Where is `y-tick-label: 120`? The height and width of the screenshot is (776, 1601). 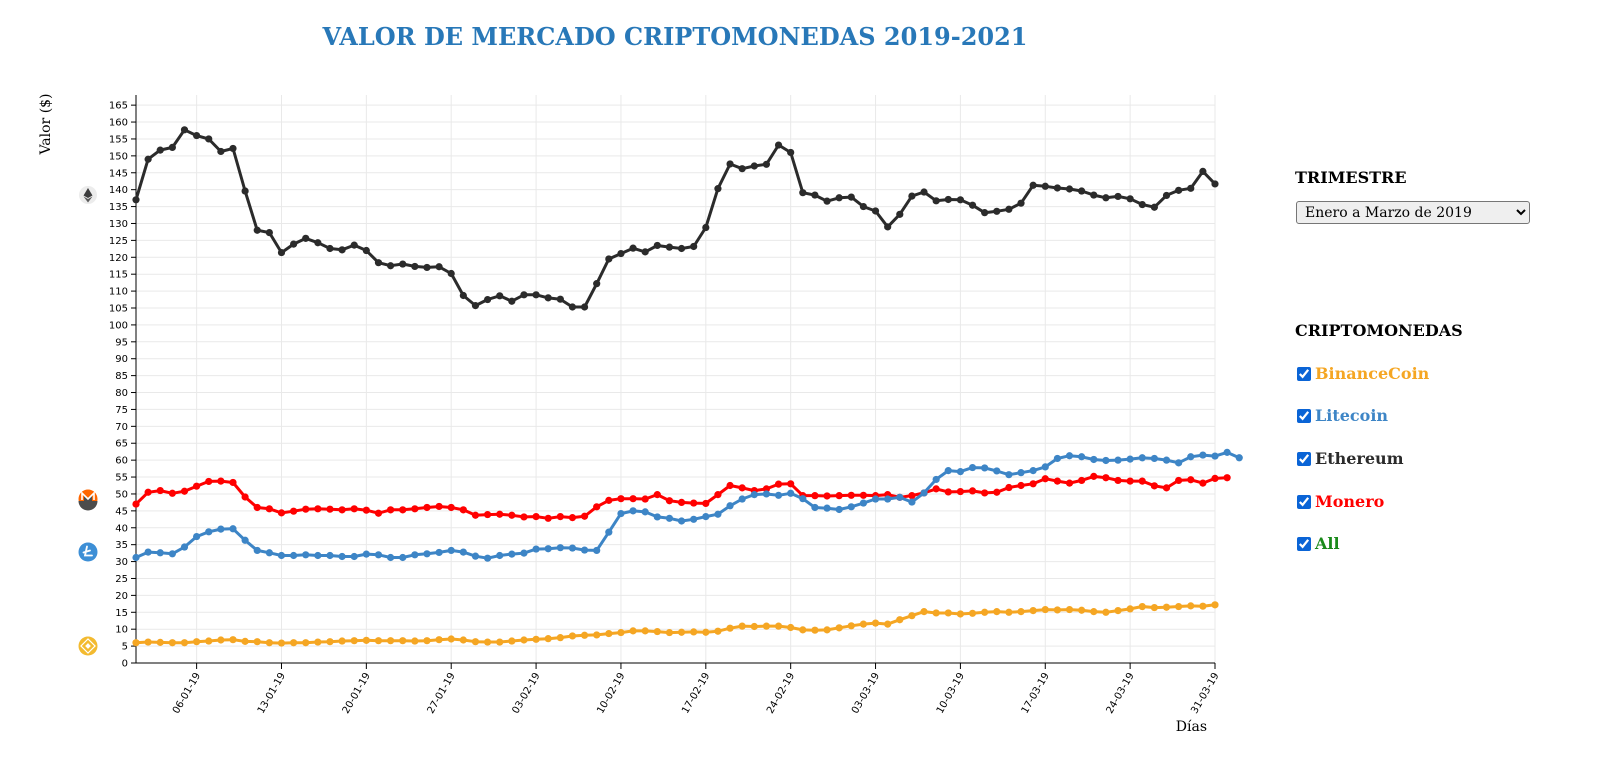 y-tick-label: 120 is located at coordinates (118, 258).